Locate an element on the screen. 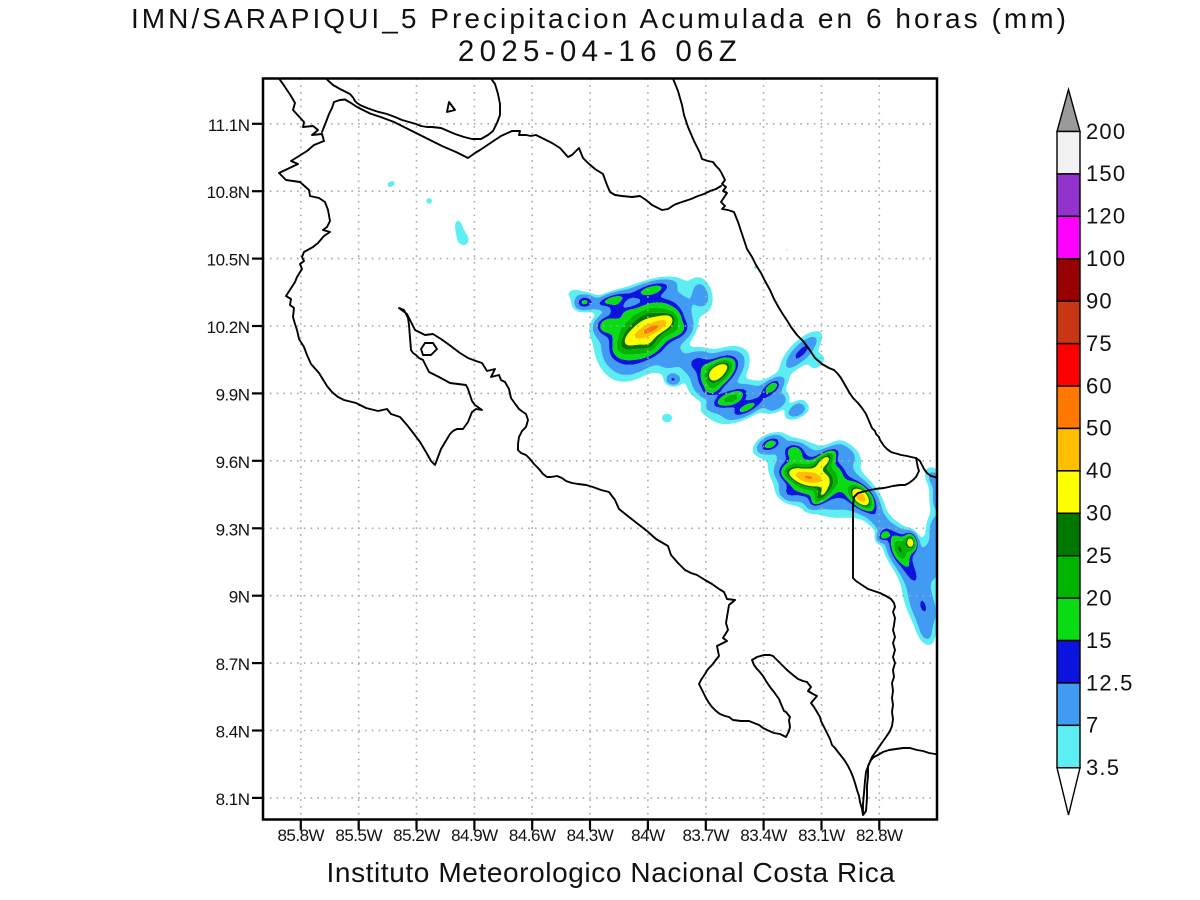  svg-text: 8.4N is located at coordinates (233, 732).